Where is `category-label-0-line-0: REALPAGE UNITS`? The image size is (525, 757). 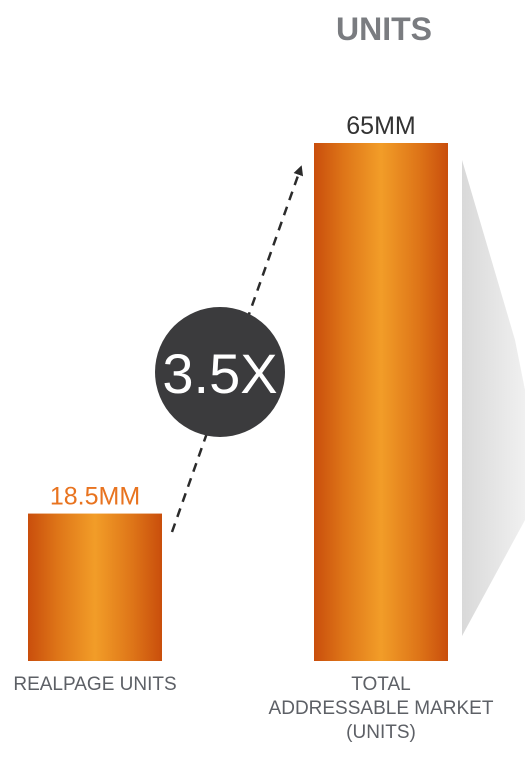 category-label-0-line-0: REALPAGE UNITS is located at coordinates (94, 684).